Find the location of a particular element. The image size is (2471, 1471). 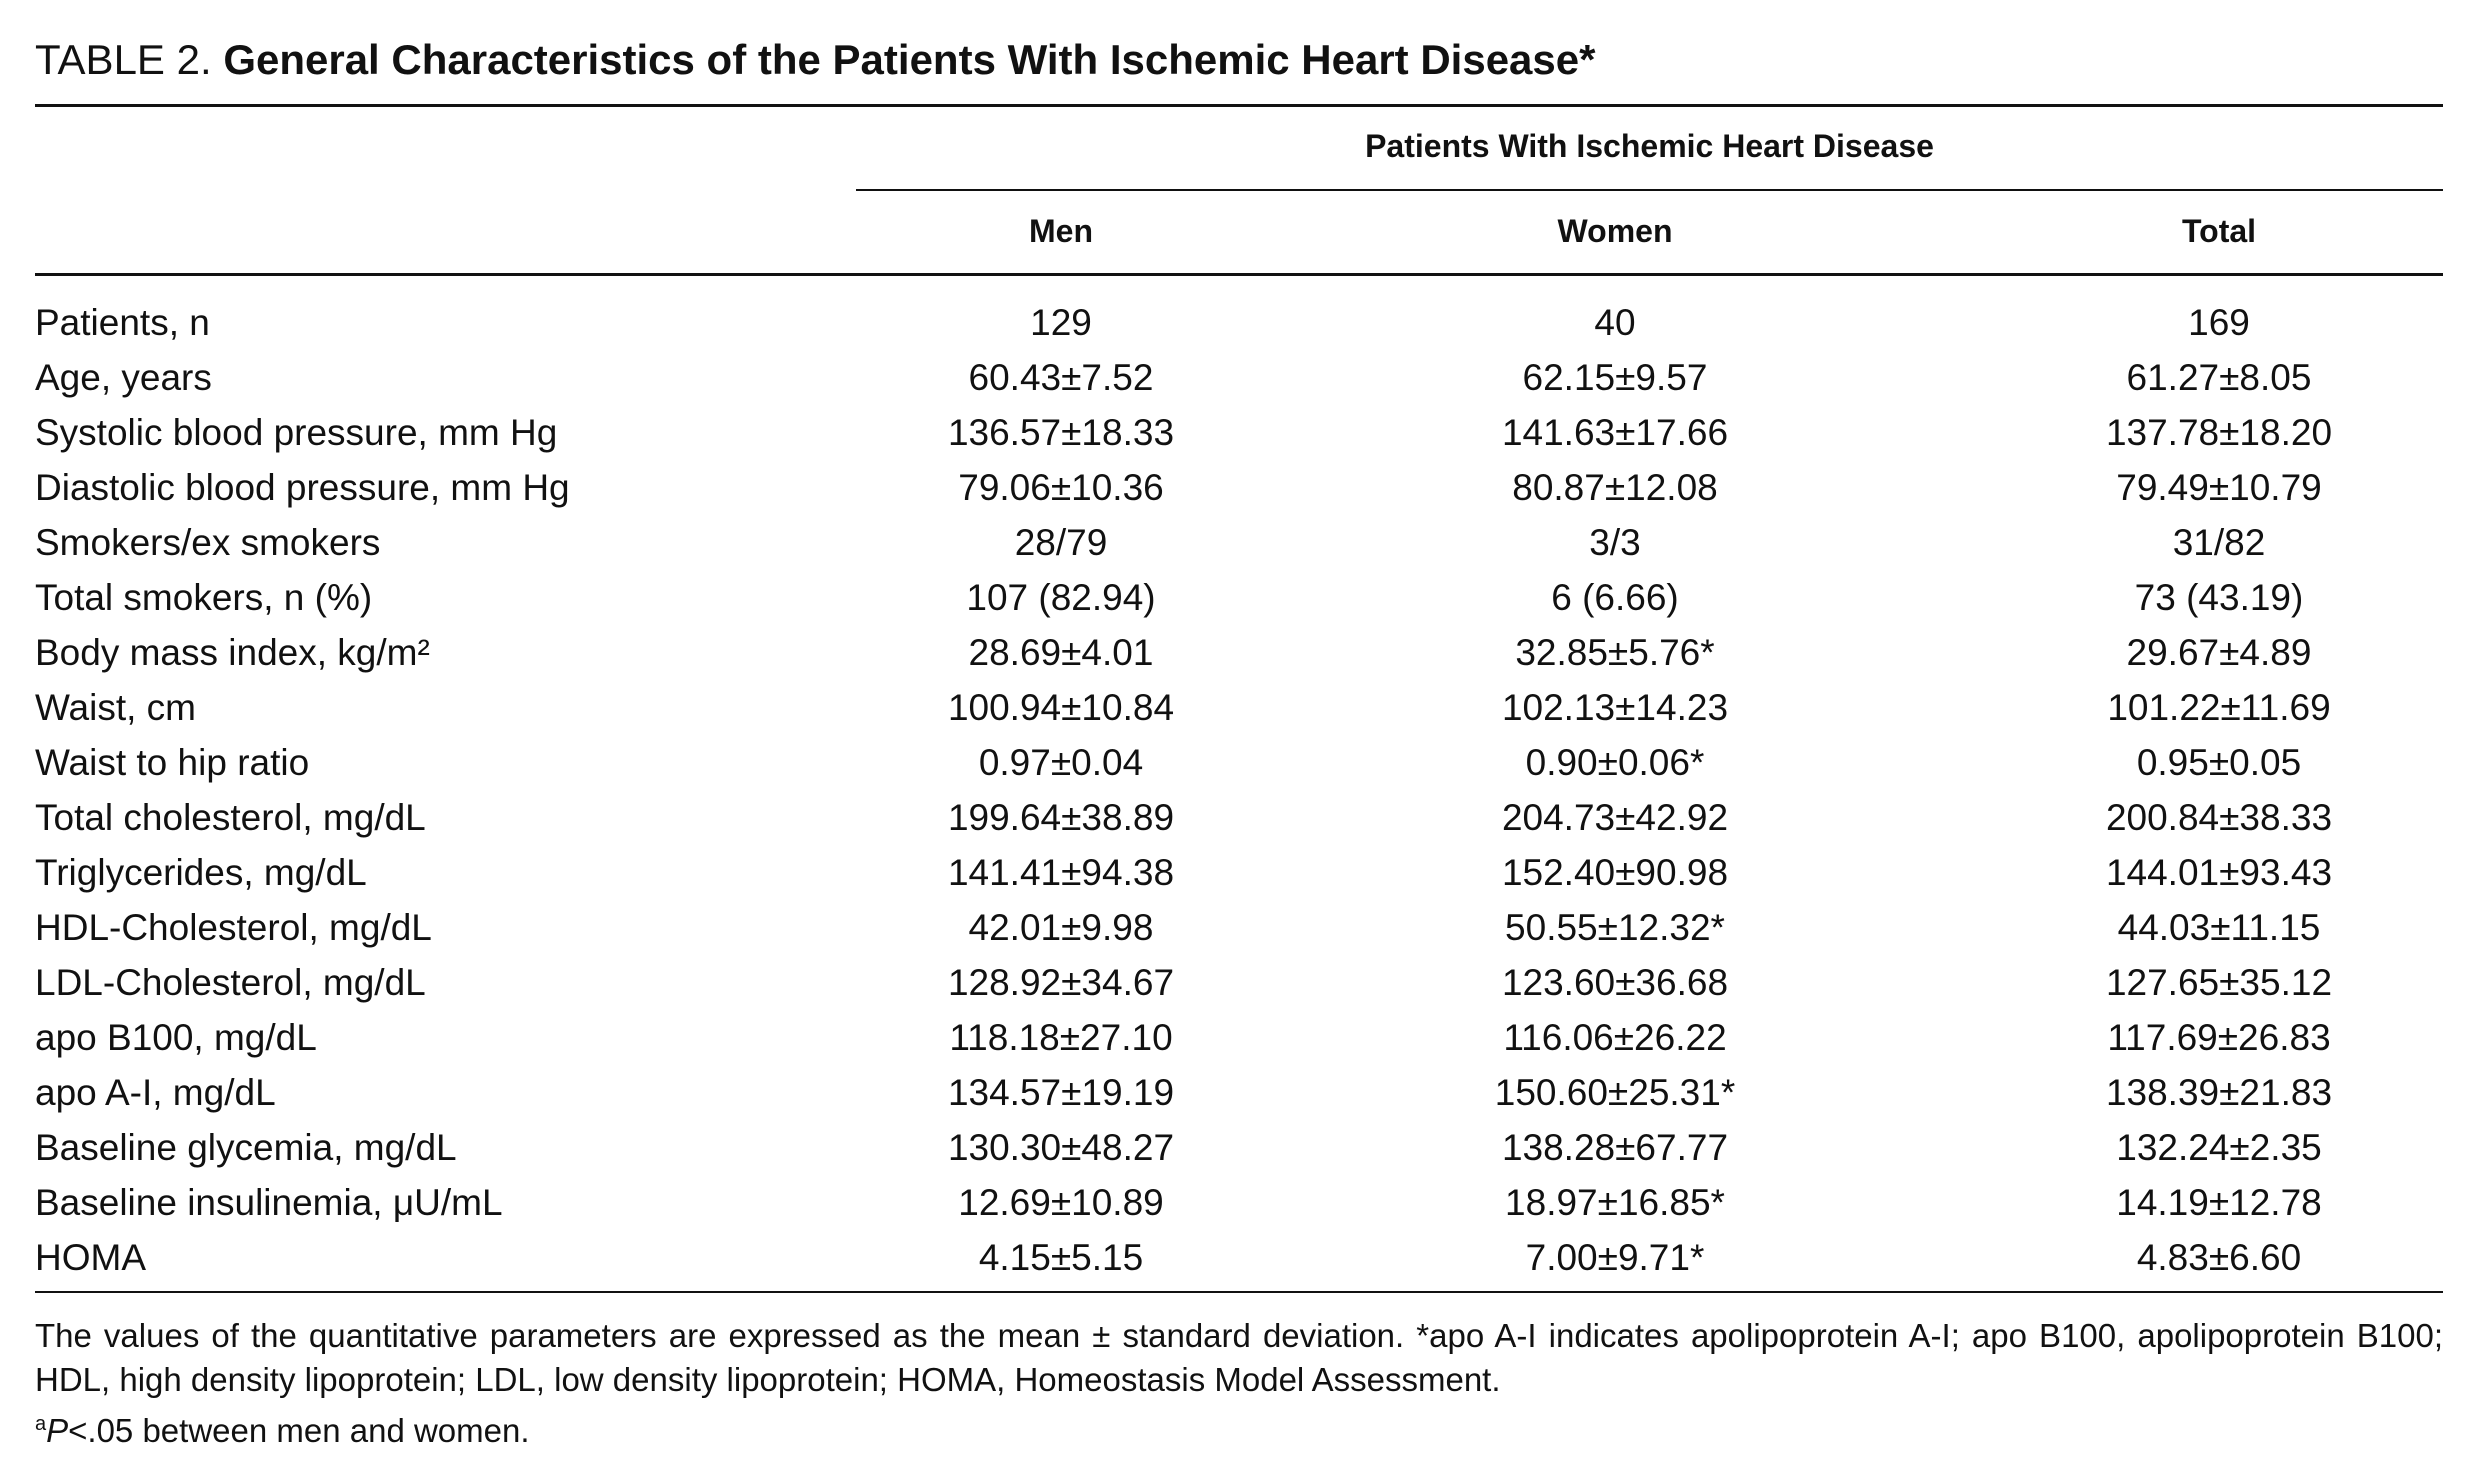

cell-value: 100.94±10.84 is located at coordinates (1061, 707).